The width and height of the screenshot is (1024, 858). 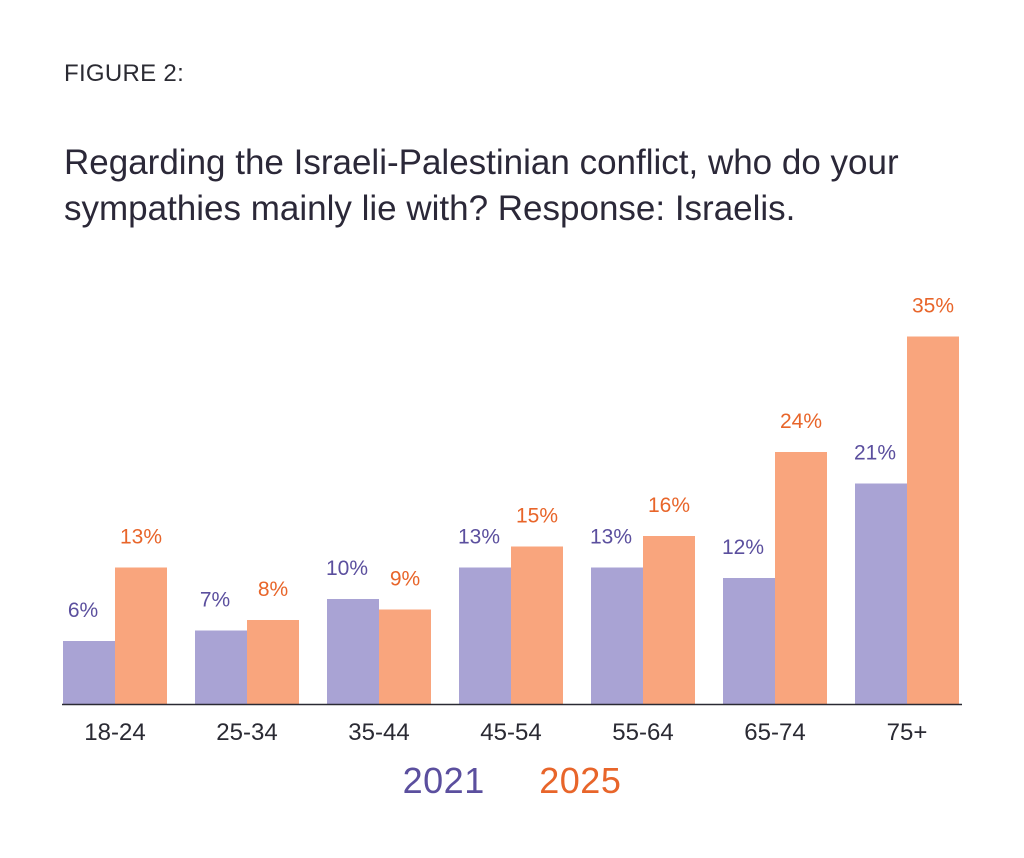 I want to click on data-label-2021-35-44: 10%, so click(x=347, y=568).